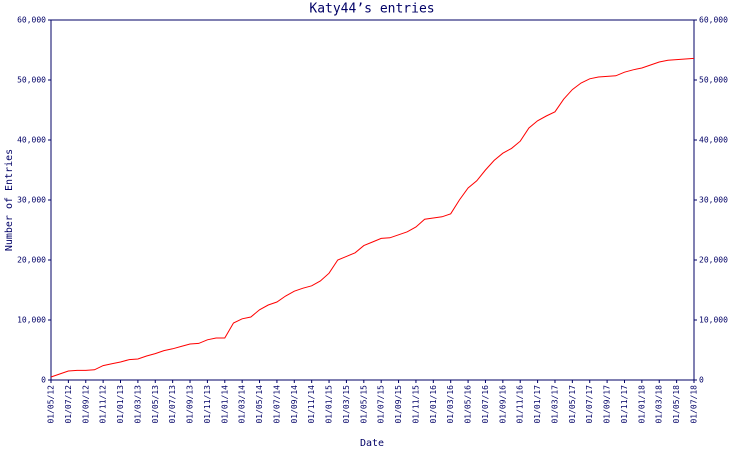 This screenshot has height=450, width=750. I want to click on chart-title: Katy44’s entries, so click(371, 9).